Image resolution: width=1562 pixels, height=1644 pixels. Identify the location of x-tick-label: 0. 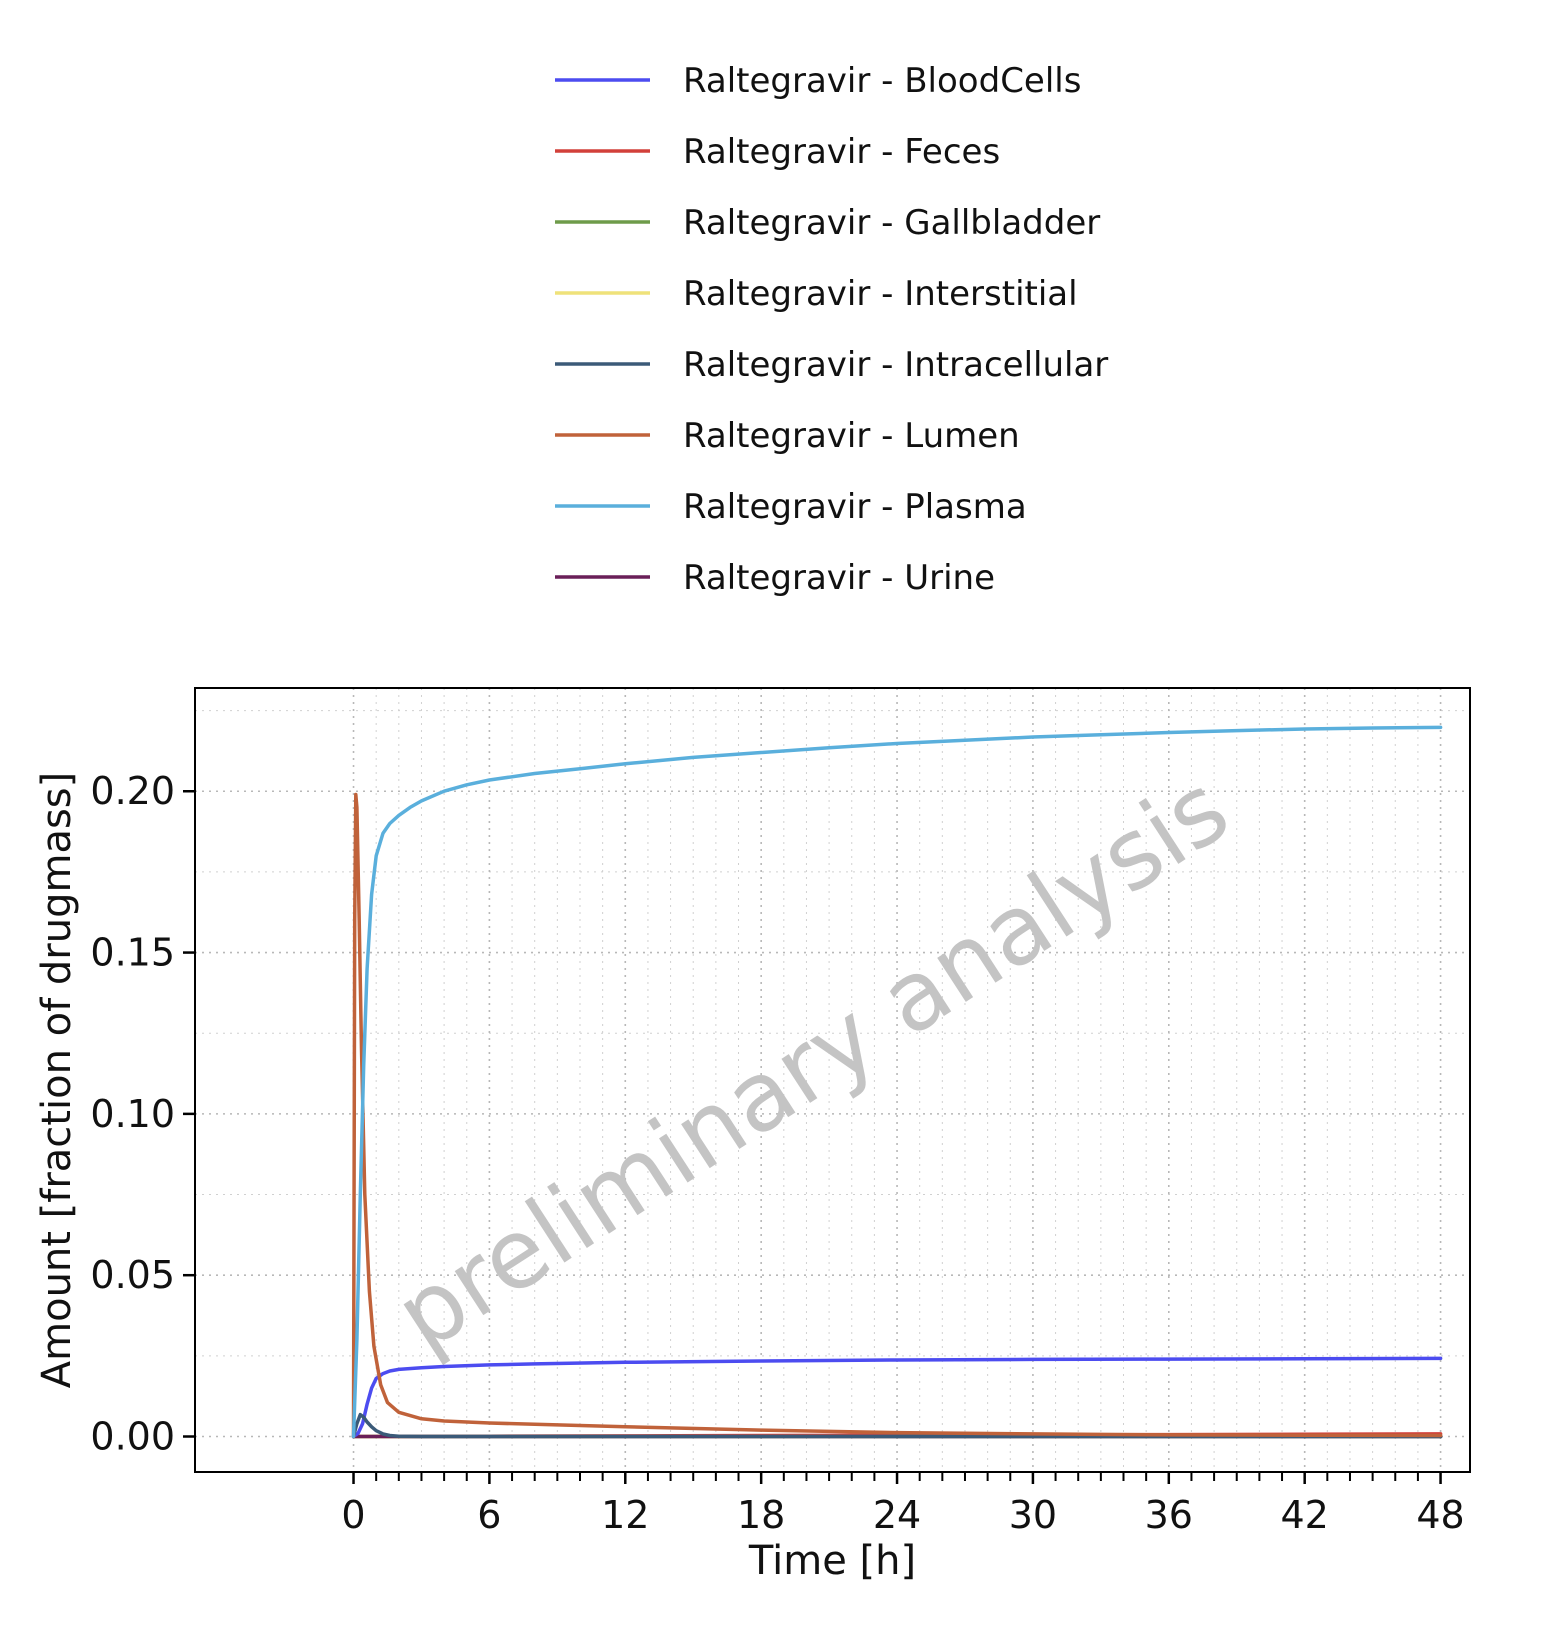
(353, 1515).